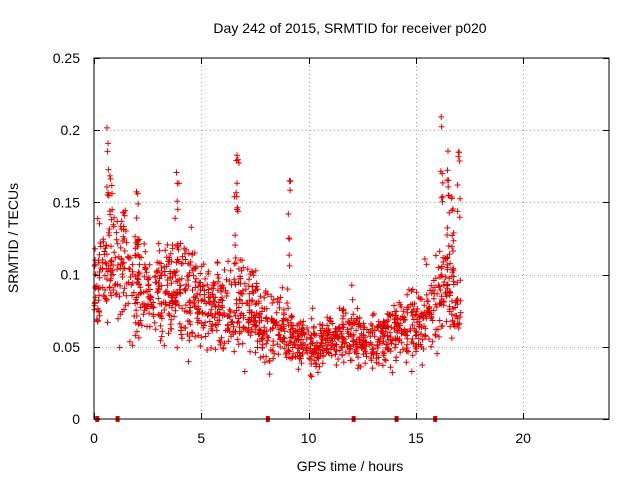 The image size is (640, 485). Describe the element at coordinates (76, 419) in the screenshot. I see `y-tick-label: 0` at that location.